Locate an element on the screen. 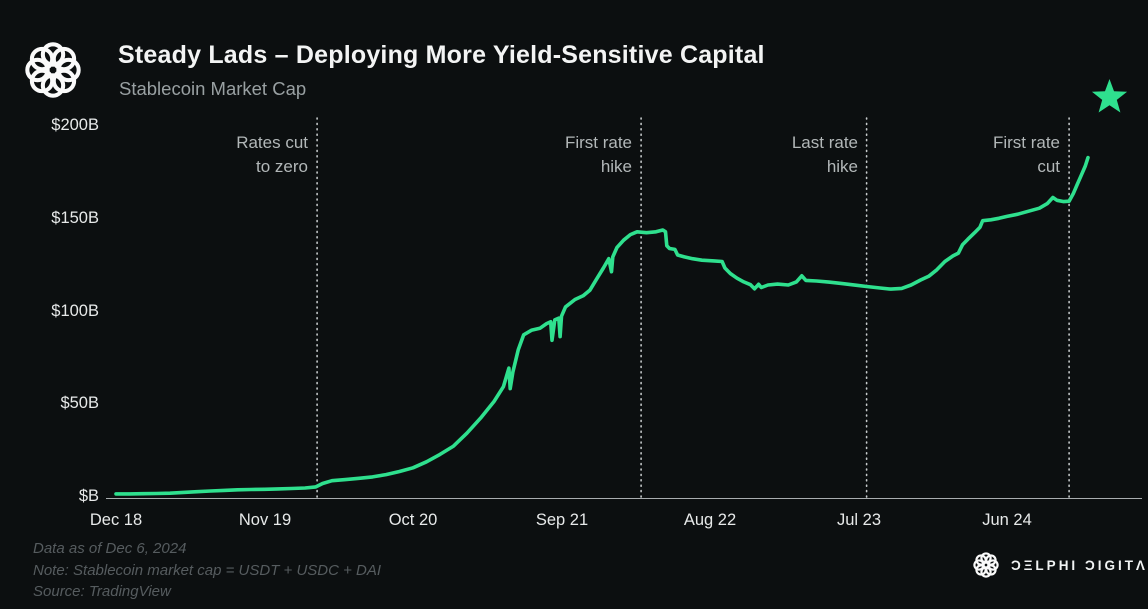  x-axis-tick: Sep 21 is located at coordinates (562, 520).